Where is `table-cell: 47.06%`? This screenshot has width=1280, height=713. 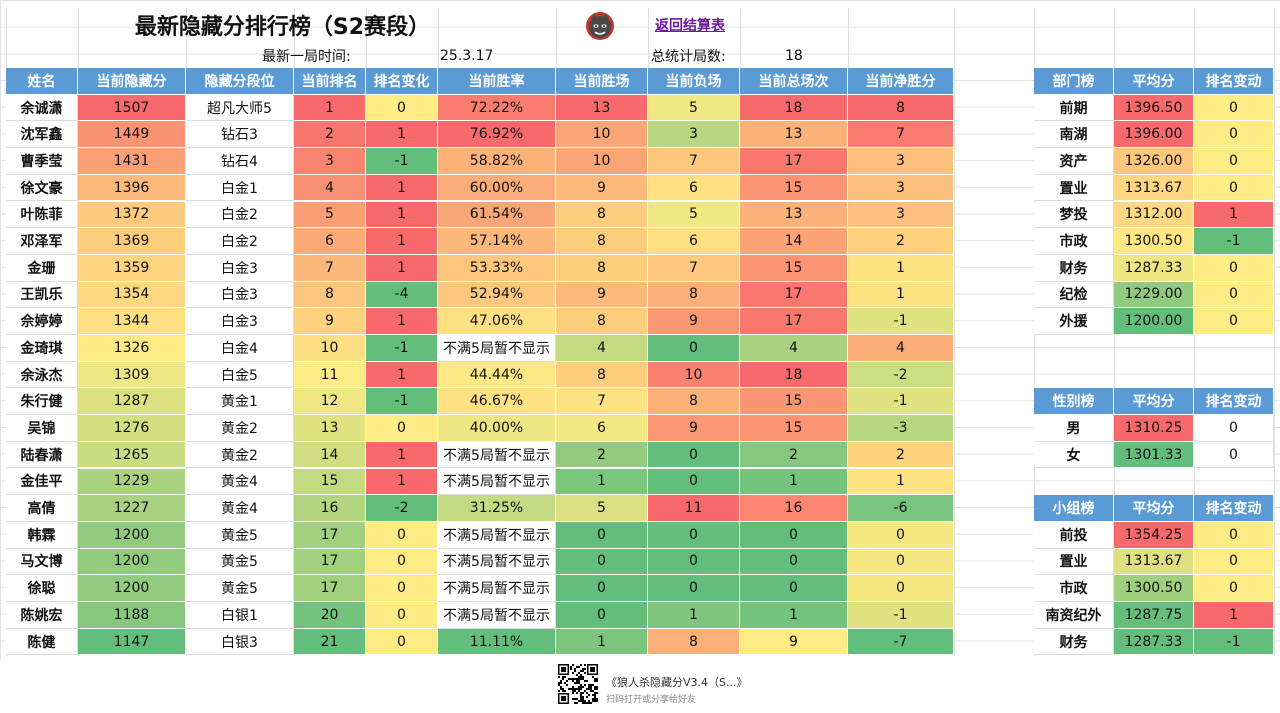
table-cell: 47.06% is located at coordinates (497, 321).